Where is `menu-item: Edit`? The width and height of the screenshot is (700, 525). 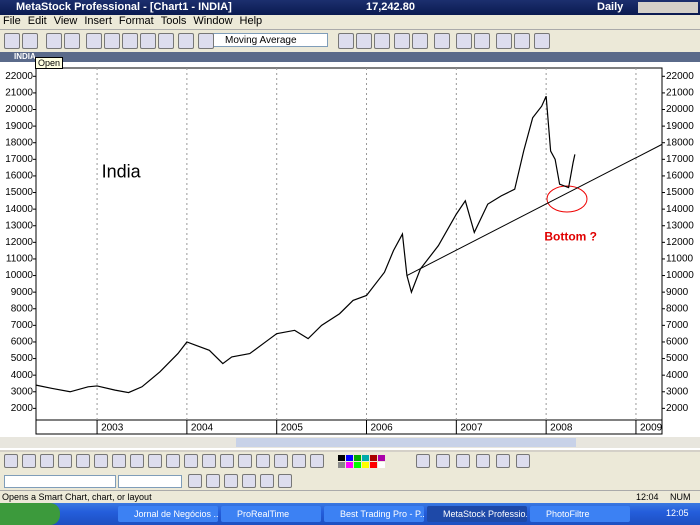 menu-item: Edit is located at coordinates (37, 21).